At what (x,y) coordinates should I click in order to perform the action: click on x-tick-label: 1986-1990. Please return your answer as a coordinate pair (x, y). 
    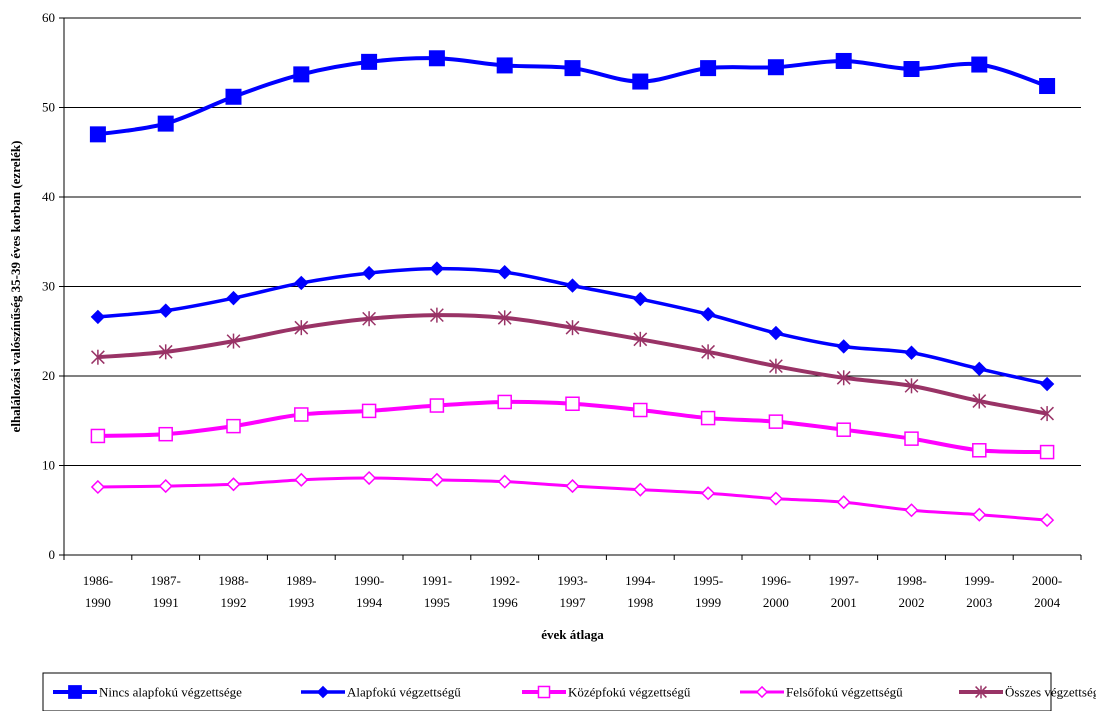
    Looking at the image, I should click on (98, 591).